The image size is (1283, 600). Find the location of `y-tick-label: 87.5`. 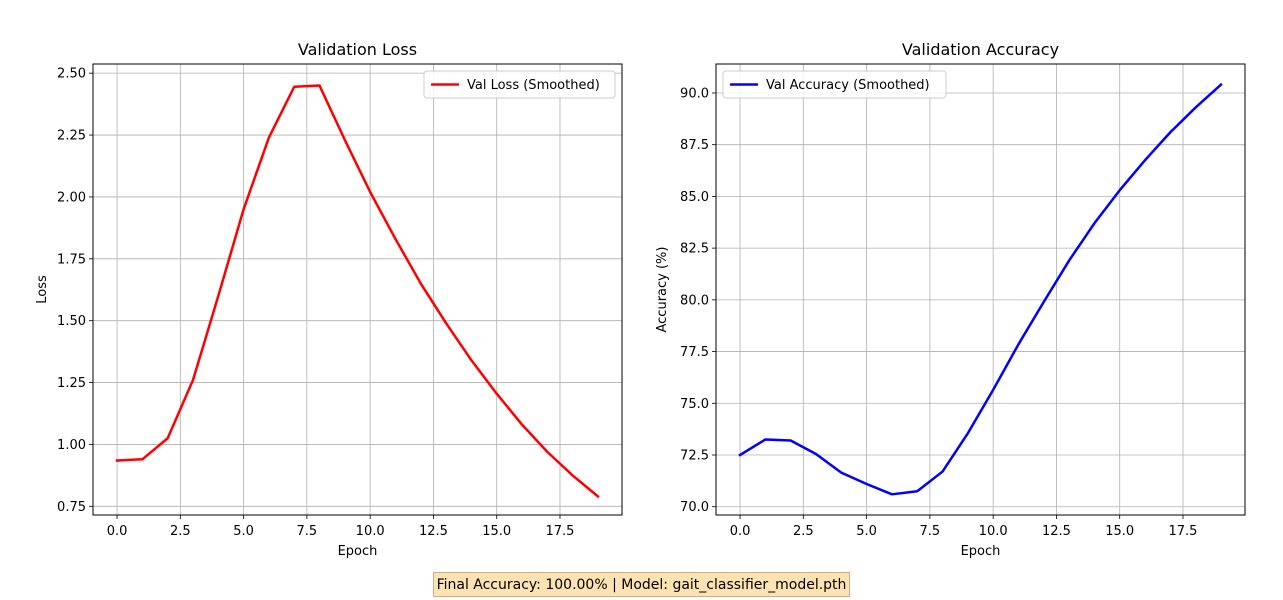

y-tick-label: 87.5 is located at coordinates (694, 145).